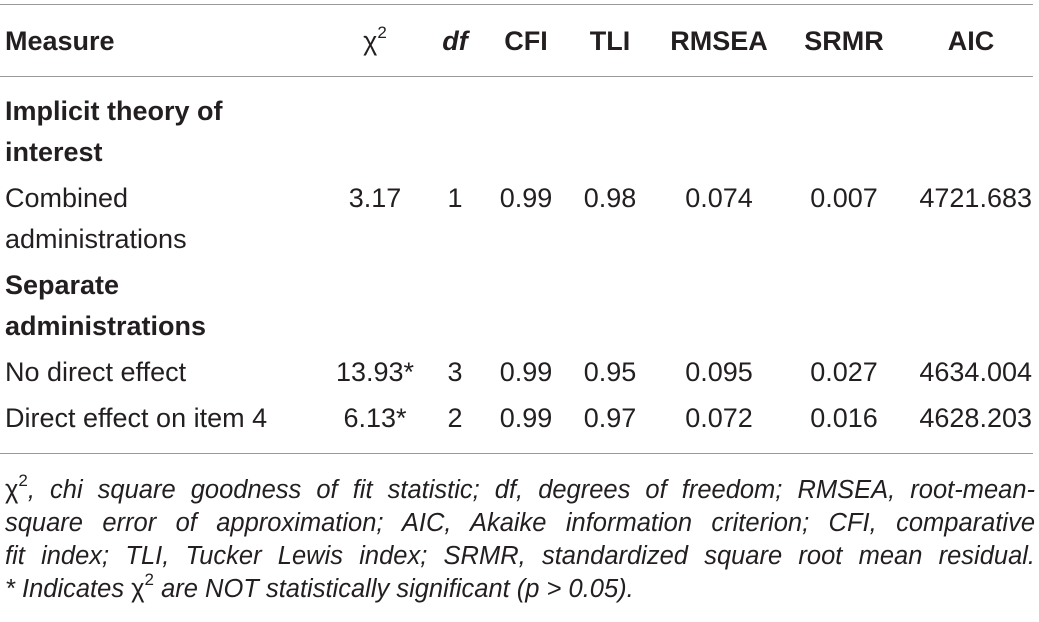  Describe the element at coordinates (375, 418) in the screenshot. I see `cell-chi: 6.13*` at that location.